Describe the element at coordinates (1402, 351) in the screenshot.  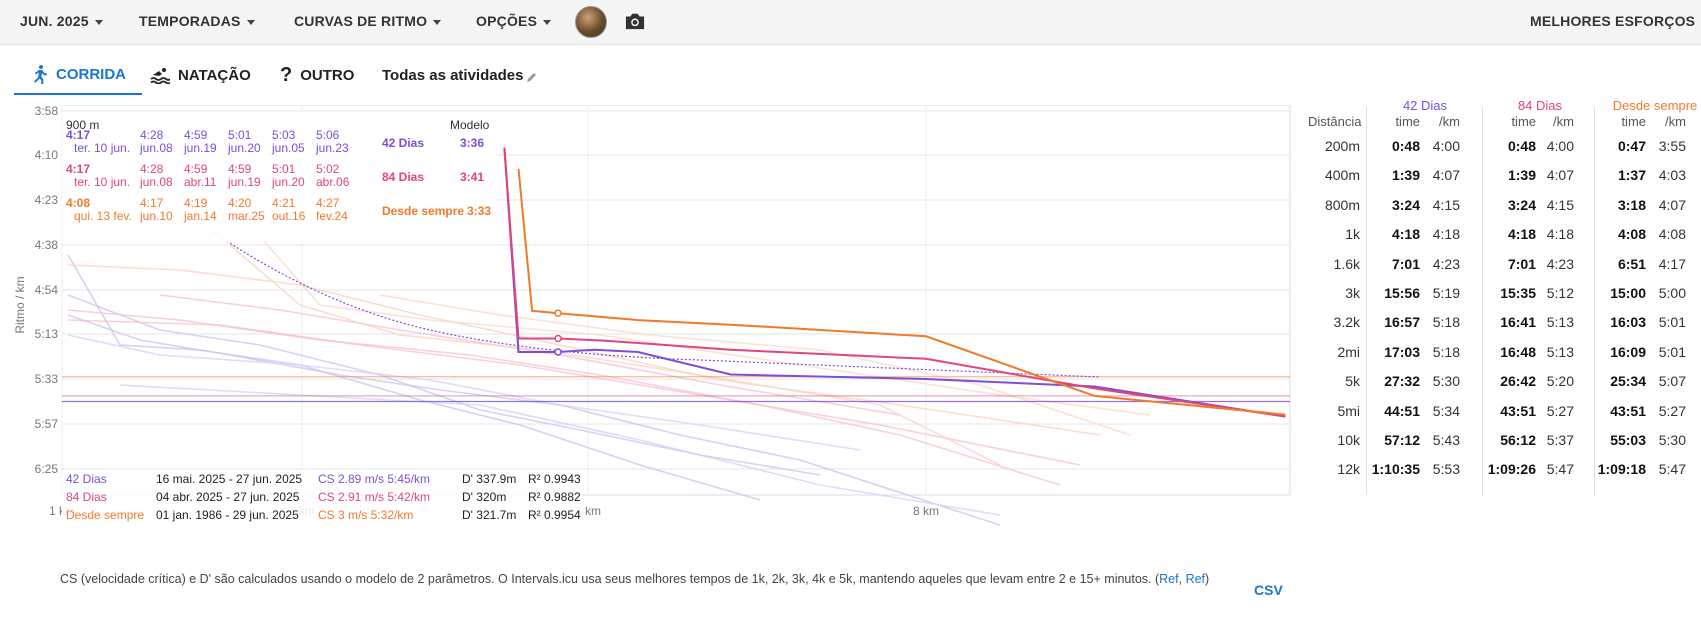
I see `time-cell: 17:03` at that location.